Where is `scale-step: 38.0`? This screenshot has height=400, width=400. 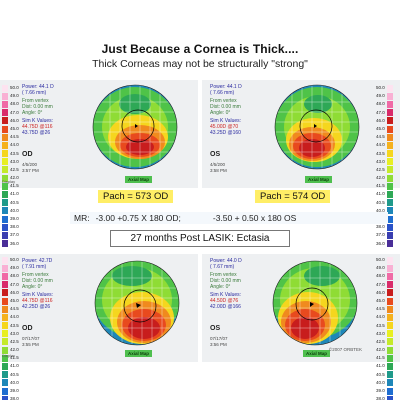
scale-step: 38.0 is located at coordinates (13, 227).